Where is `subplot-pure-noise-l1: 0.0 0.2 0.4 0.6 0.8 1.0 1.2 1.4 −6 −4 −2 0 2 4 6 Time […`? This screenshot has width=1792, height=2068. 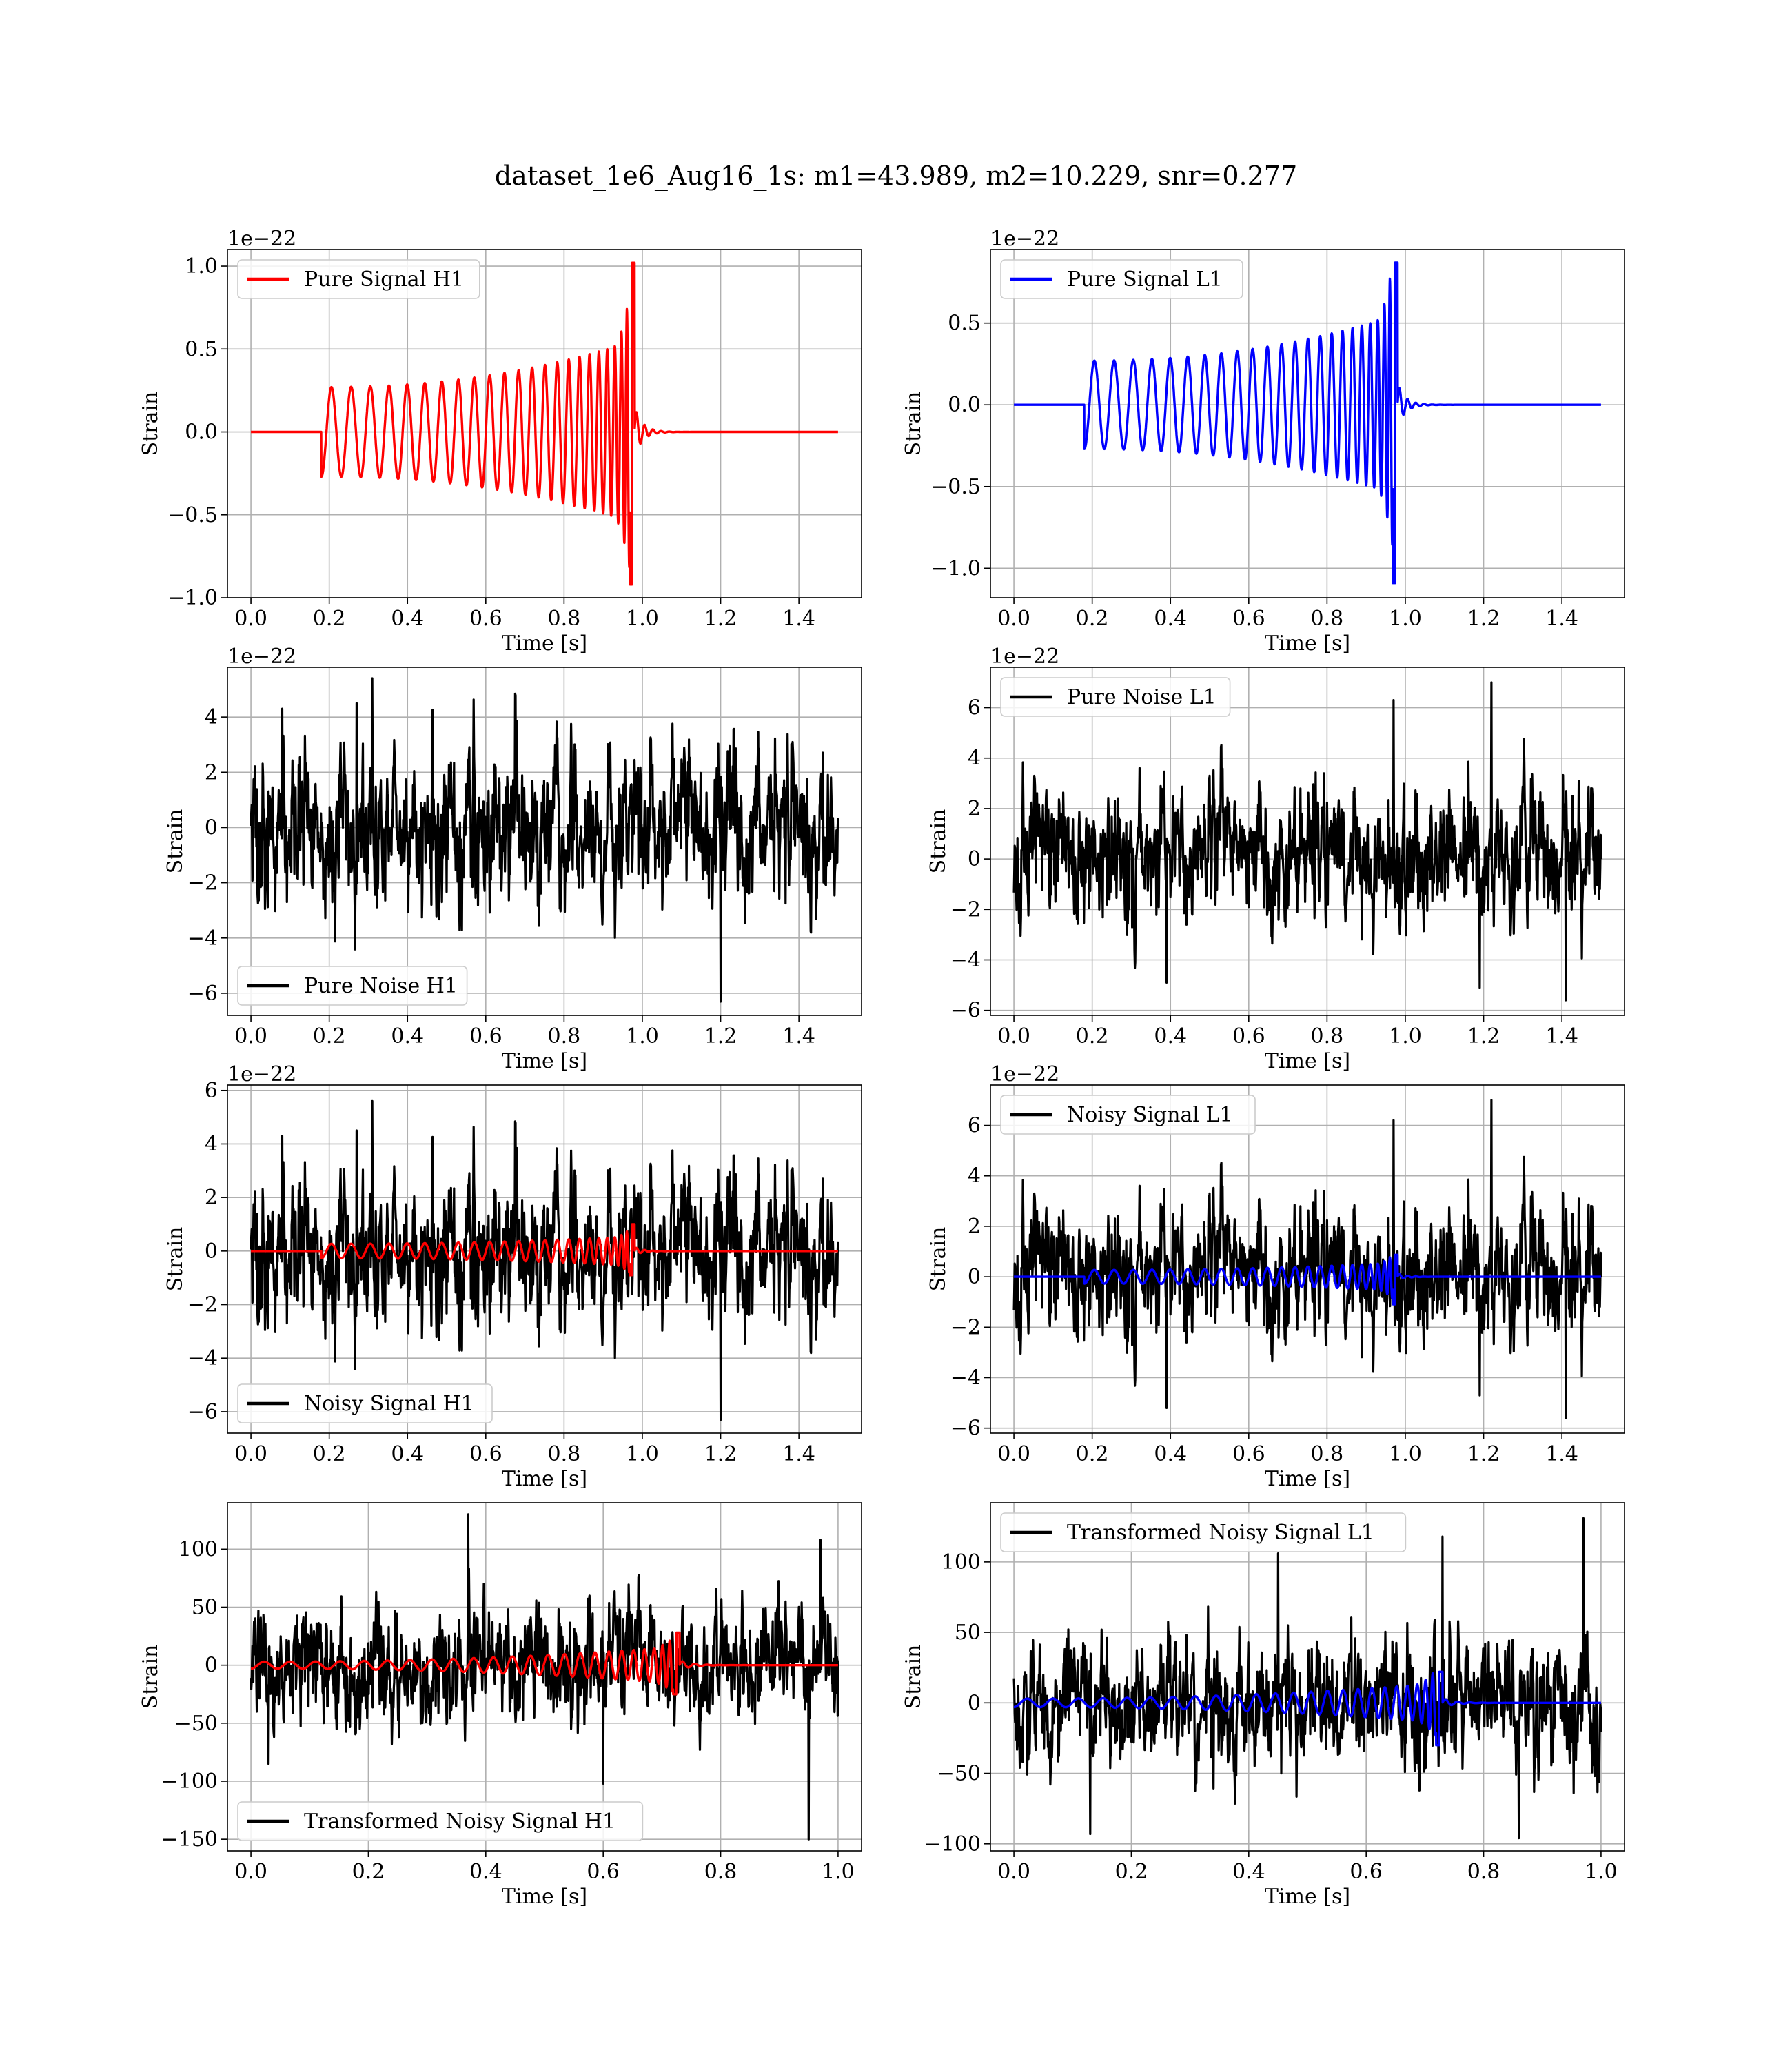
subplot-pure-noise-l1: 0.0 0.2 0.4 0.6 0.8 1.0 1.2 1.4 −6 −4 −2 0 2 4 6 Time [… is located at coordinates (1275, 859).